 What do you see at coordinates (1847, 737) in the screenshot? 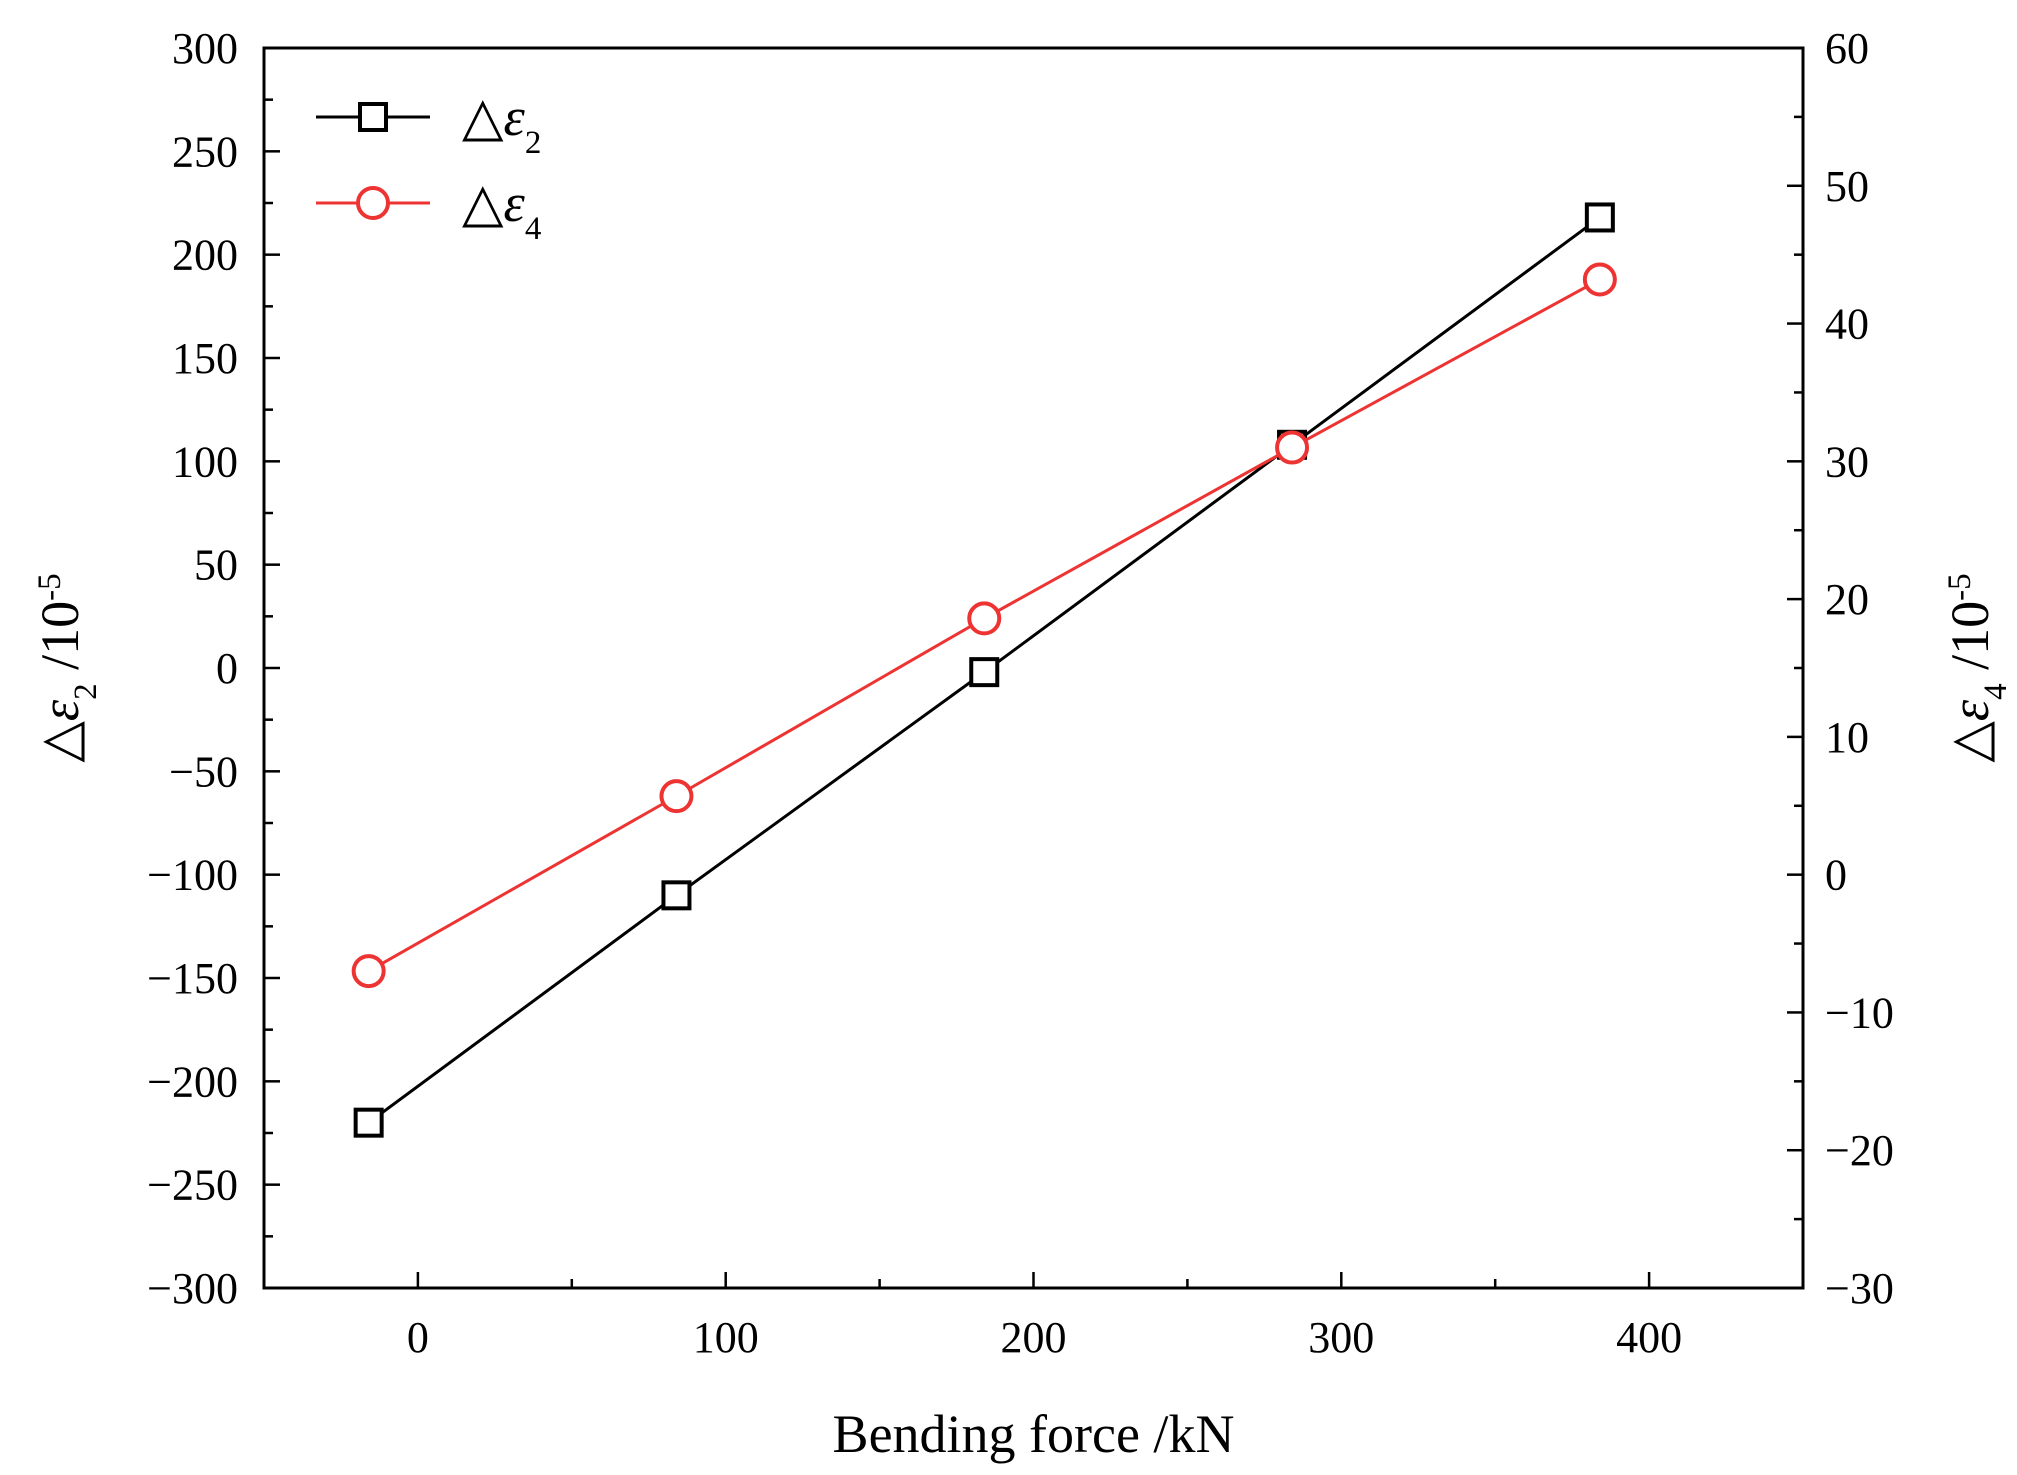
I see `y-right-tick-label: 10` at bounding box center [1847, 737].